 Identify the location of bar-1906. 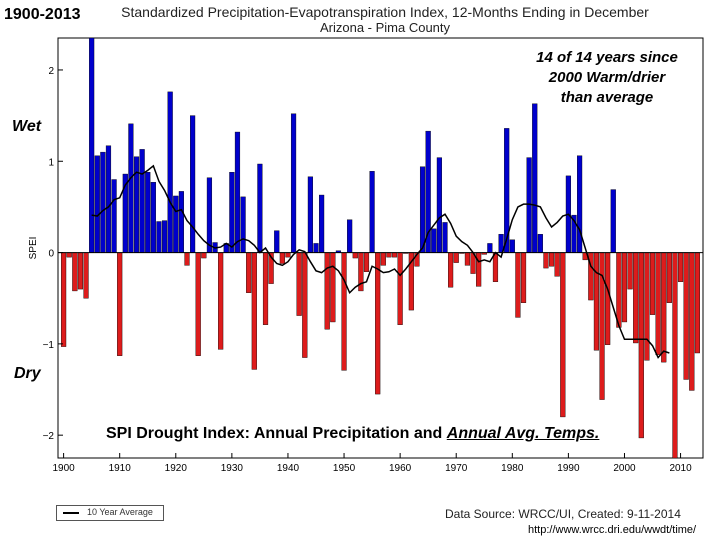
(97, 204).